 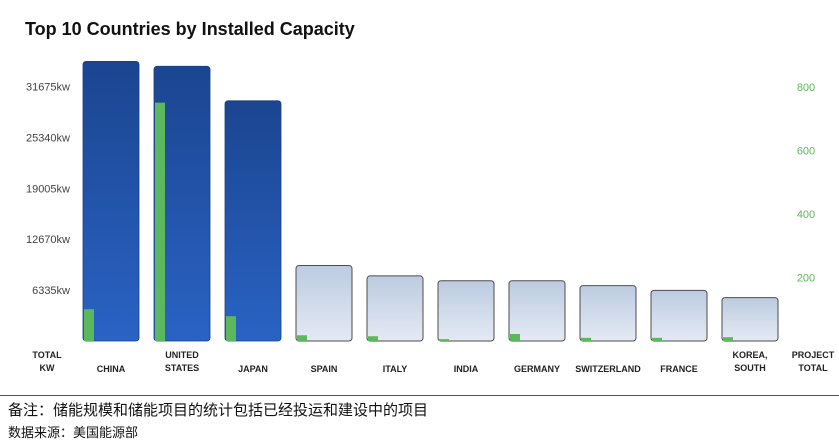 I want to click on right-axis-title: PROJECT, so click(x=813, y=355).